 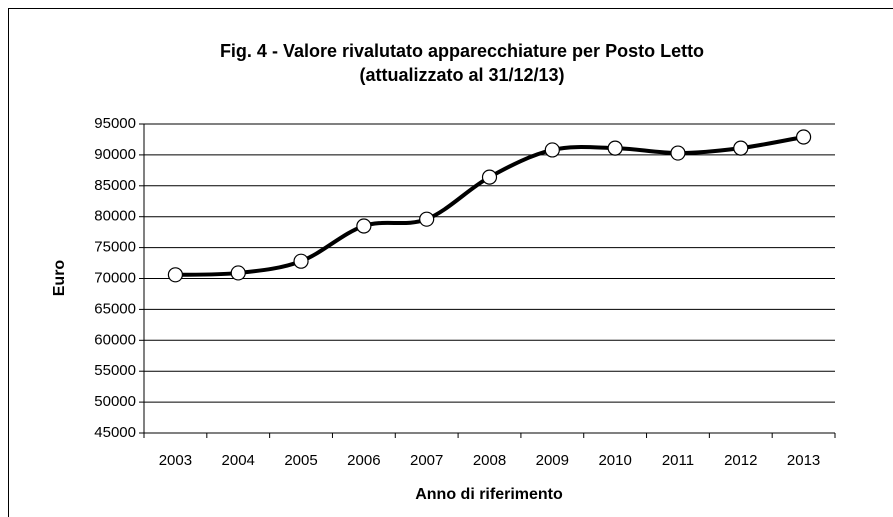 What do you see at coordinates (115, 432) in the screenshot?
I see `y-tick-label: 45000` at bounding box center [115, 432].